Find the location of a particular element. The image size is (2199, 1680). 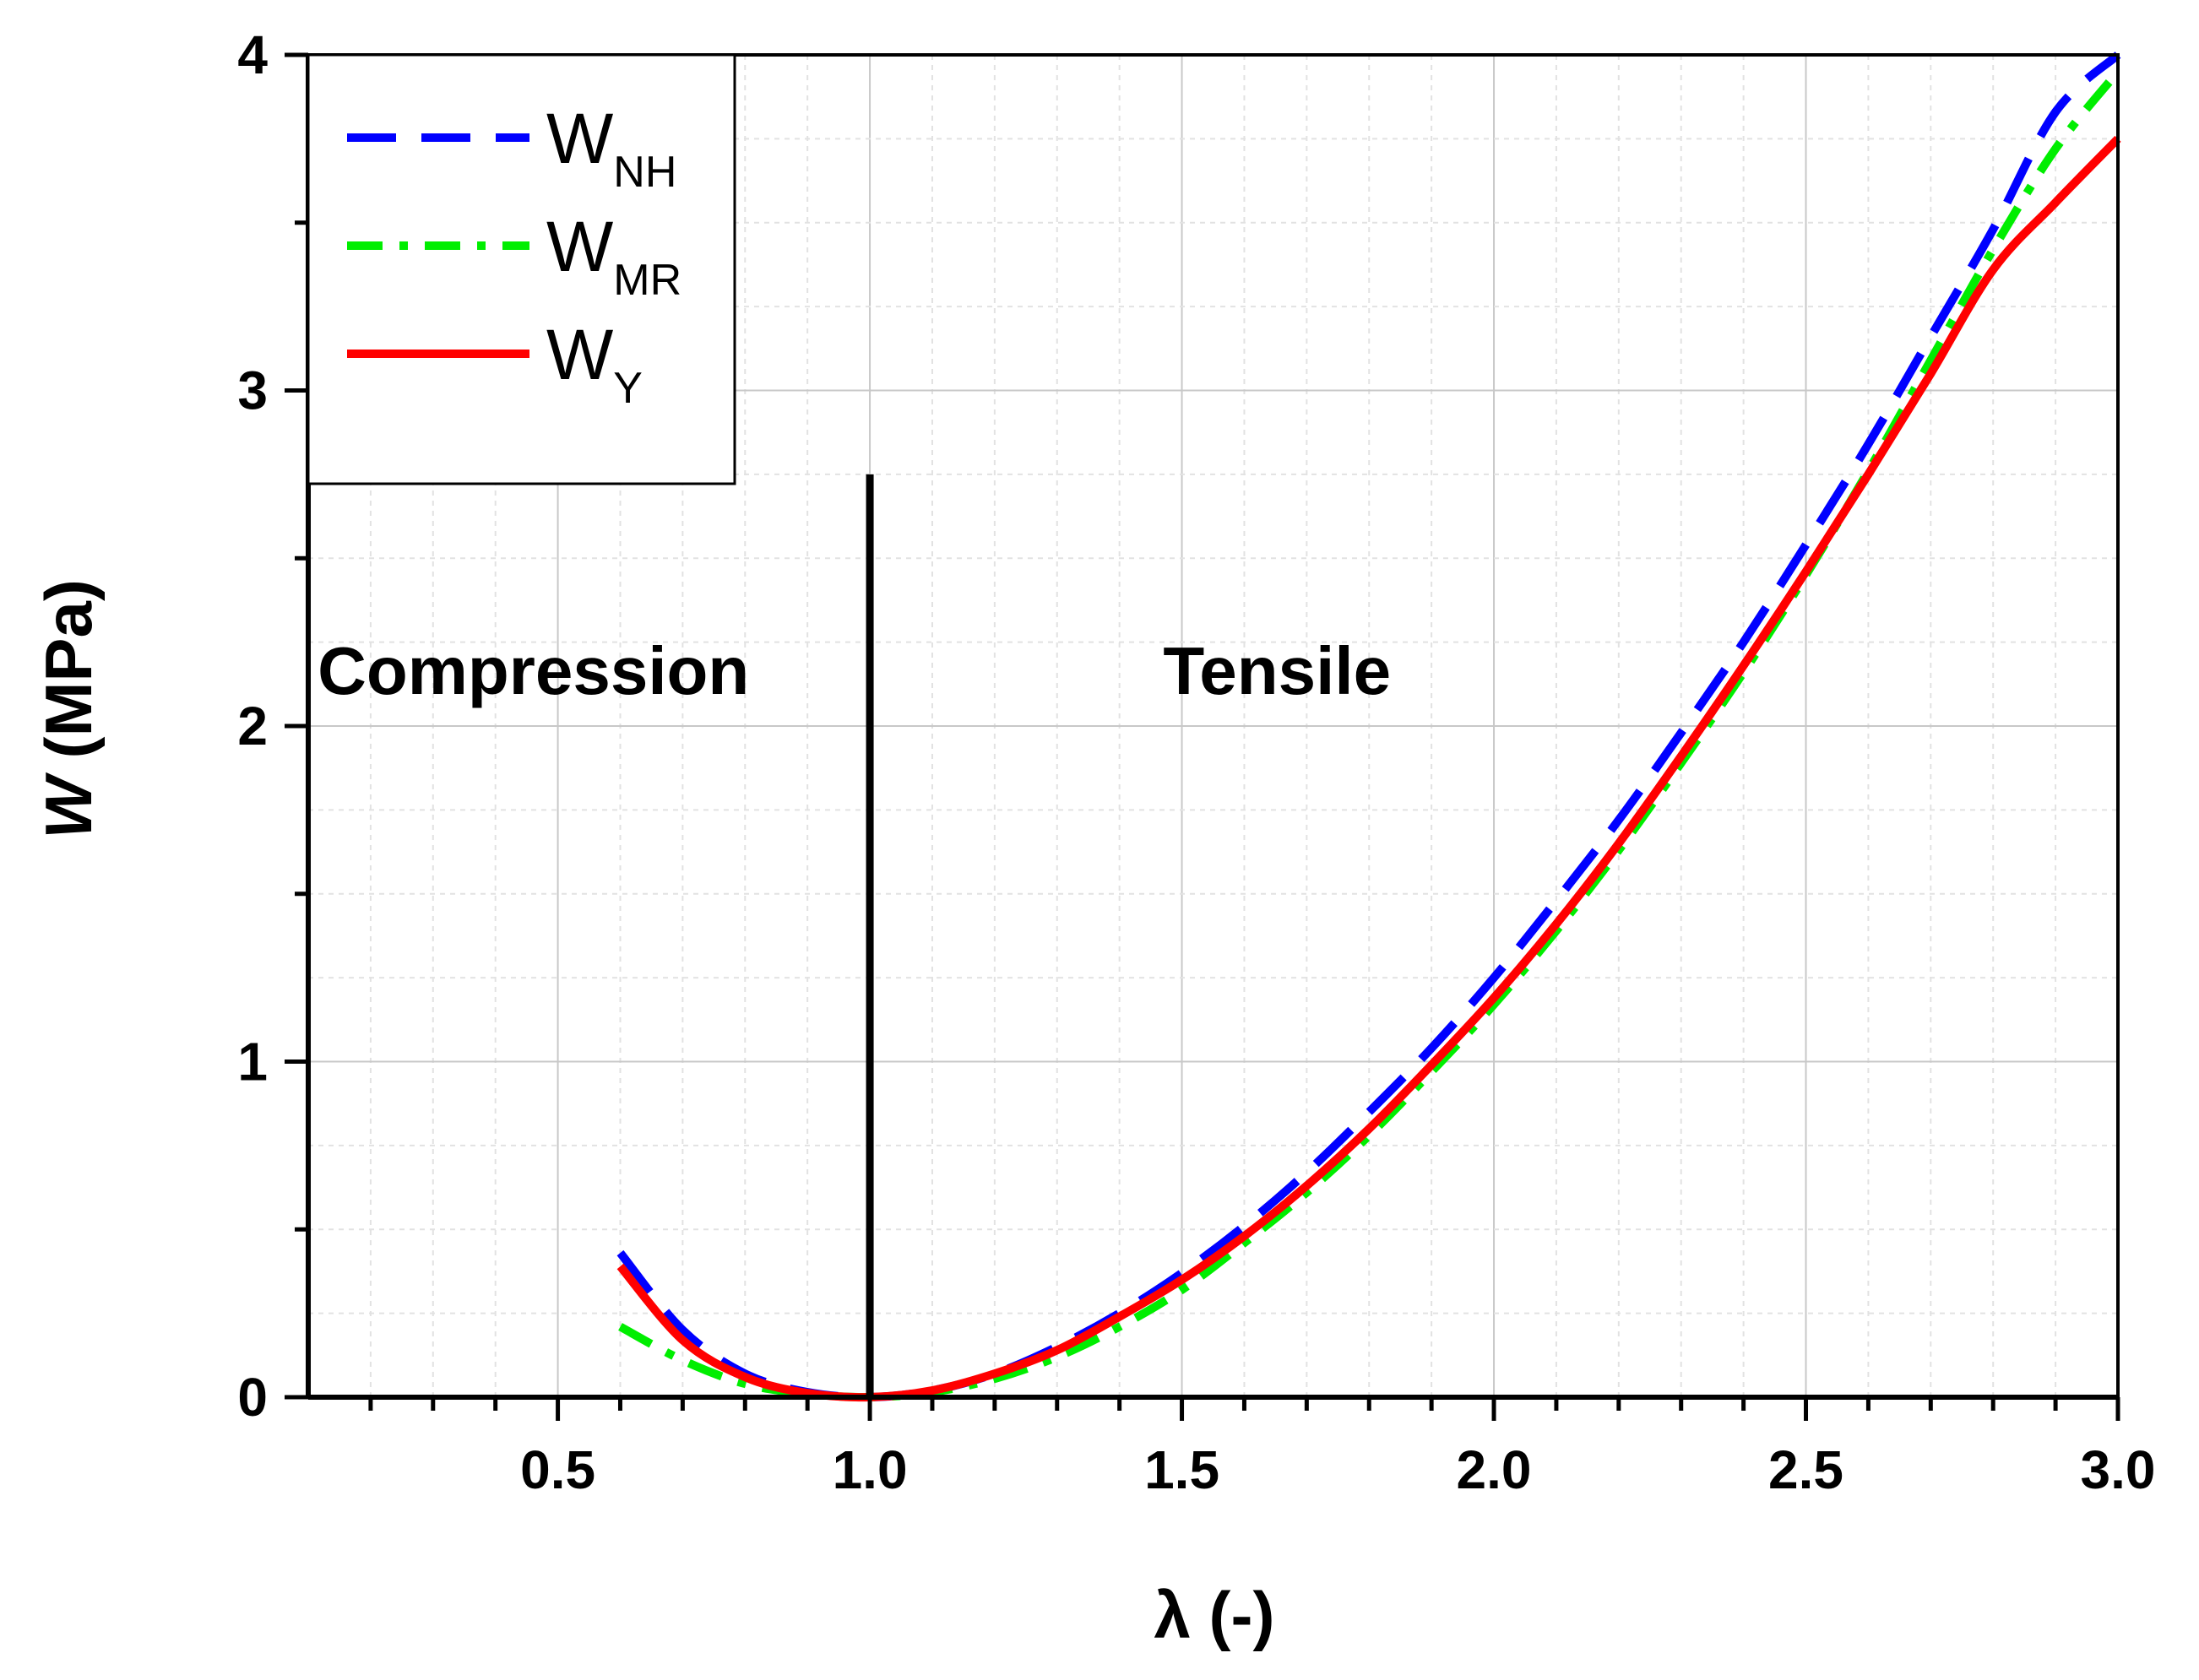

x-tick-label: 1.0 is located at coordinates (871, 1469).